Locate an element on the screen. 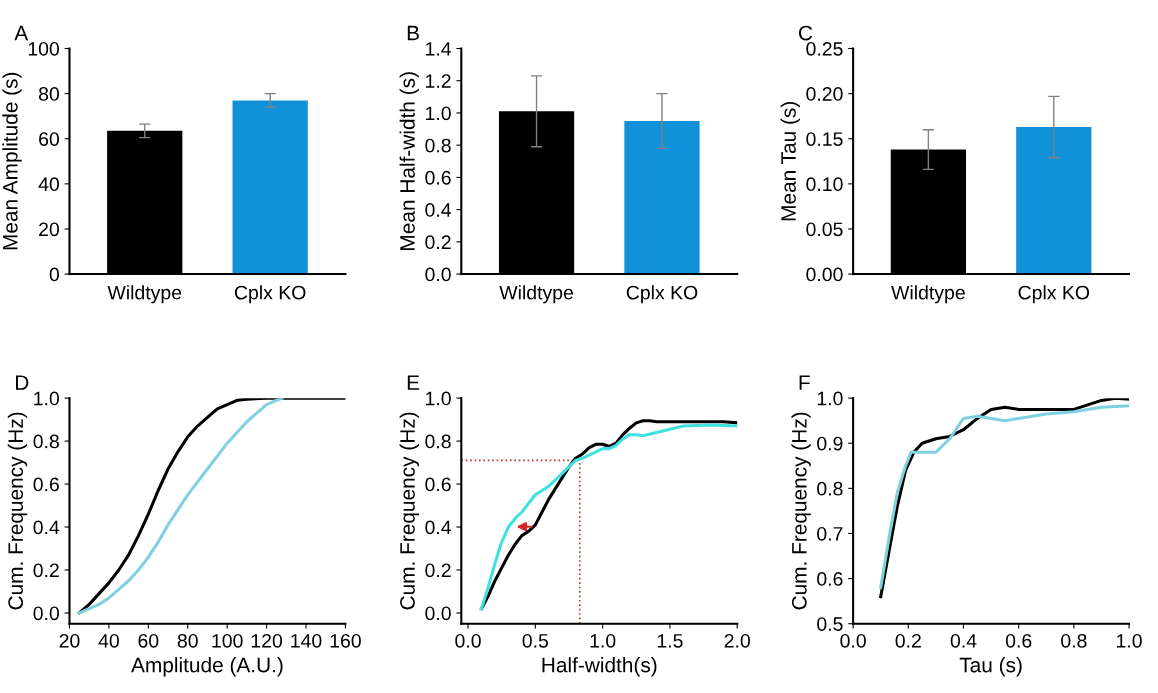 Image resolution: width=1158 pixels, height=693 pixels. chart-title: A is located at coordinates (21, 33).